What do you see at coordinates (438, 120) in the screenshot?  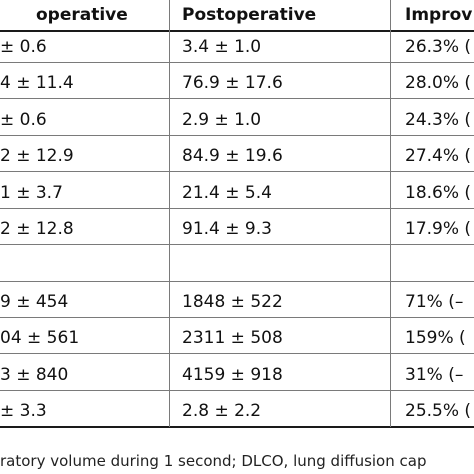 I see `cell-improvement: 24.3% (` at bounding box center [438, 120].